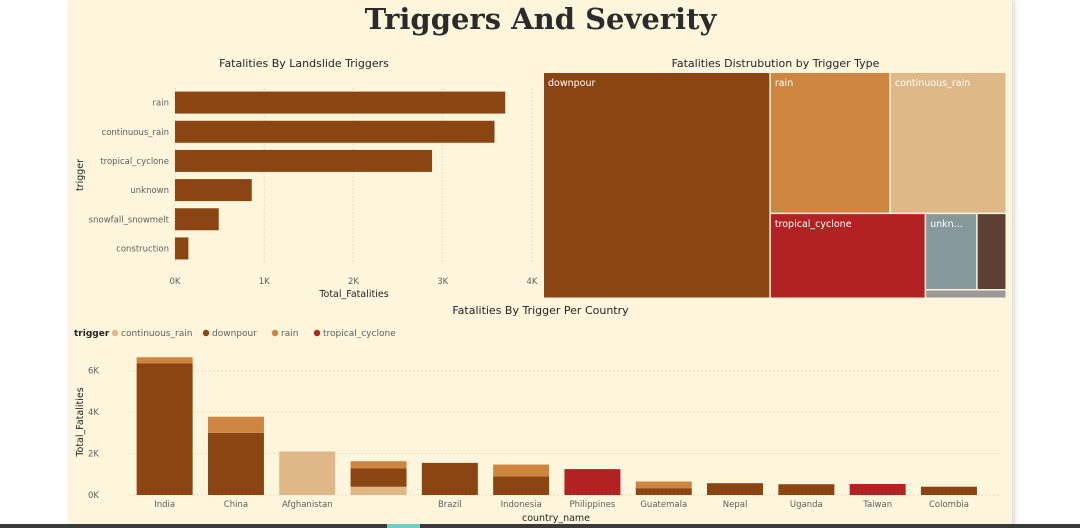 Image resolution: width=1080 pixels, height=528 pixels. Describe the element at coordinates (92, 334) in the screenshot. I see `legend-title: trigger` at that location.